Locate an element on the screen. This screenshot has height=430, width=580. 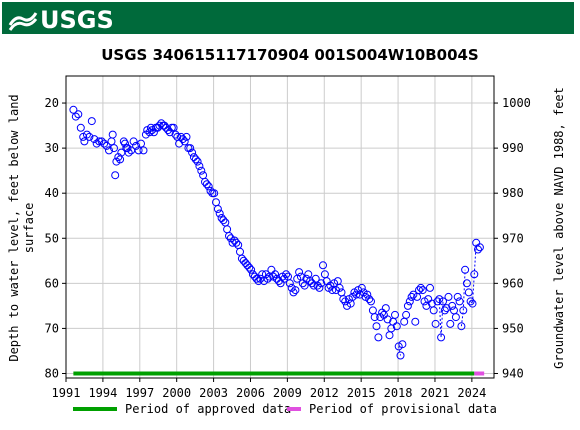
dashed-connector is located at coordinates (473, 273).